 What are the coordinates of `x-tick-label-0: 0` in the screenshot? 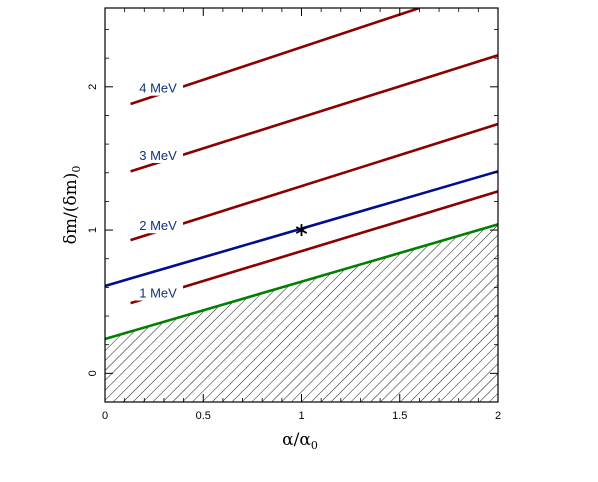 It's located at (105, 416).